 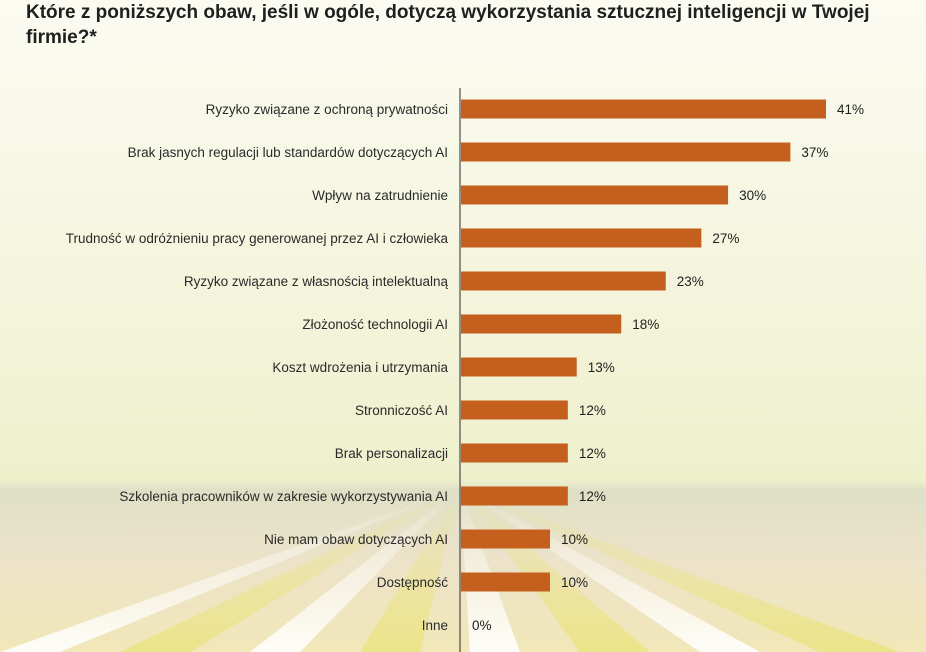 I want to click on value-label: 37%, so click(x=814, y=152).